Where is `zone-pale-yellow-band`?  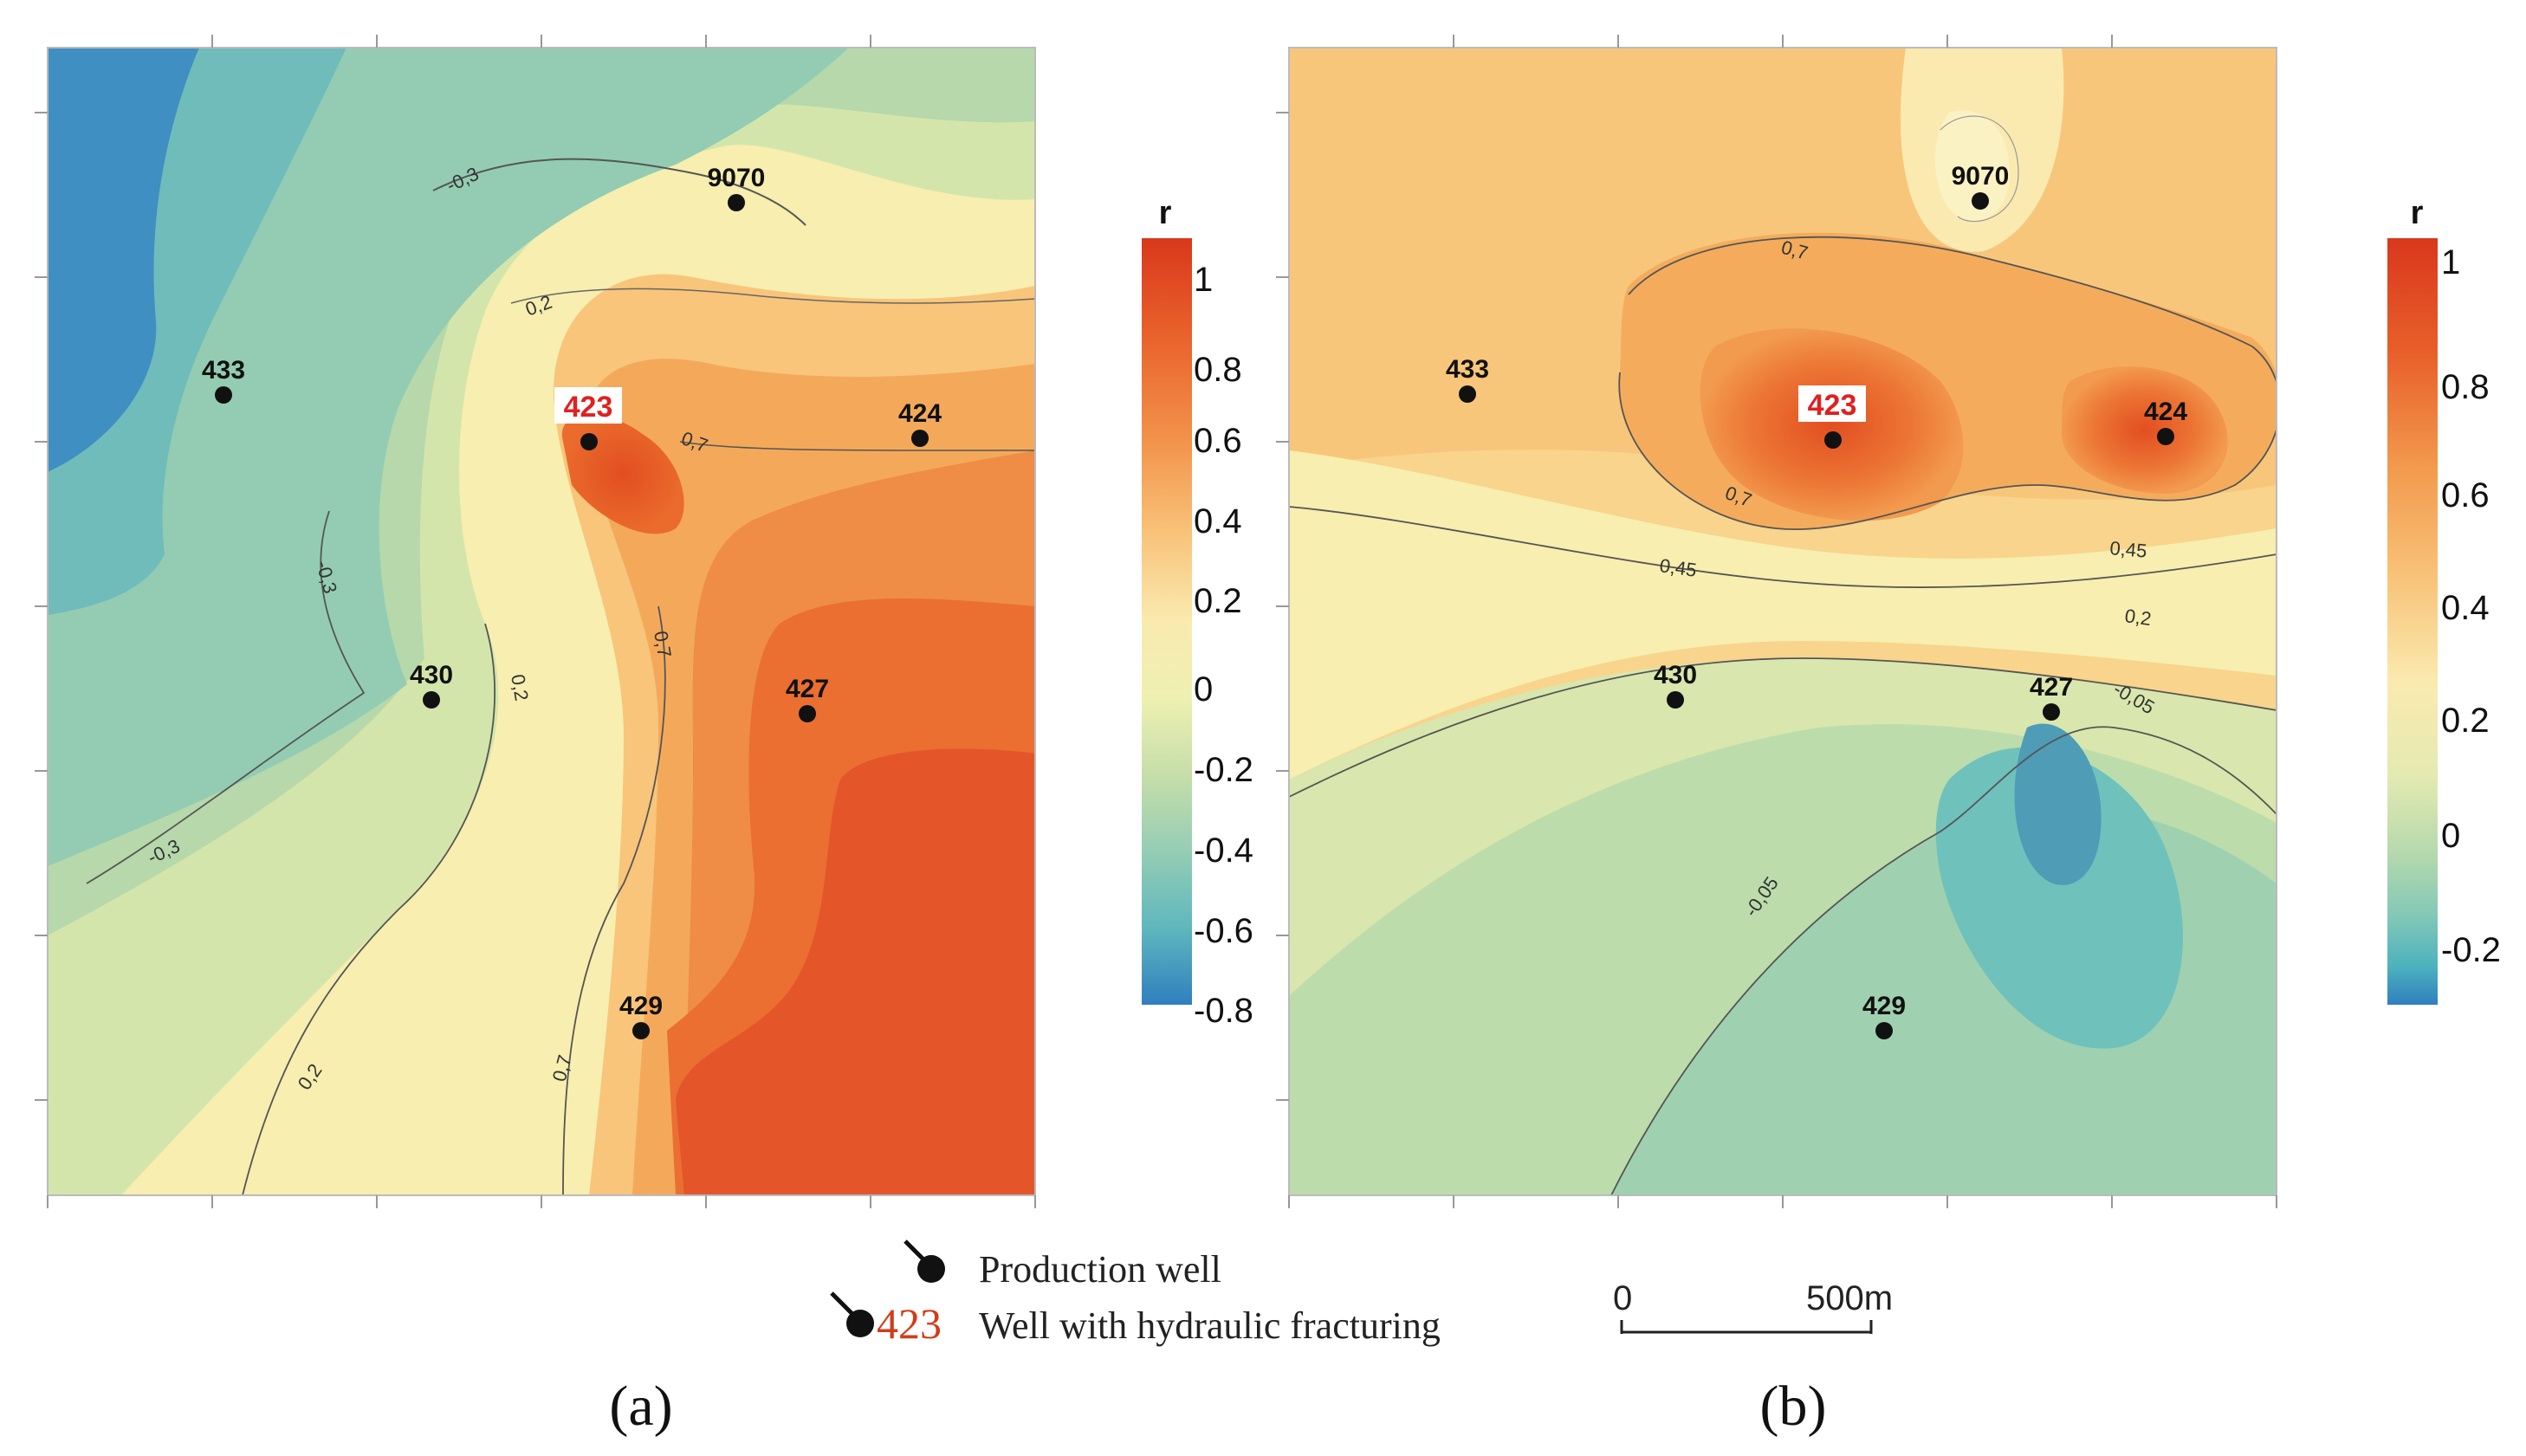 zone-pale-yellow-band is located at coordinates (1783, 615).